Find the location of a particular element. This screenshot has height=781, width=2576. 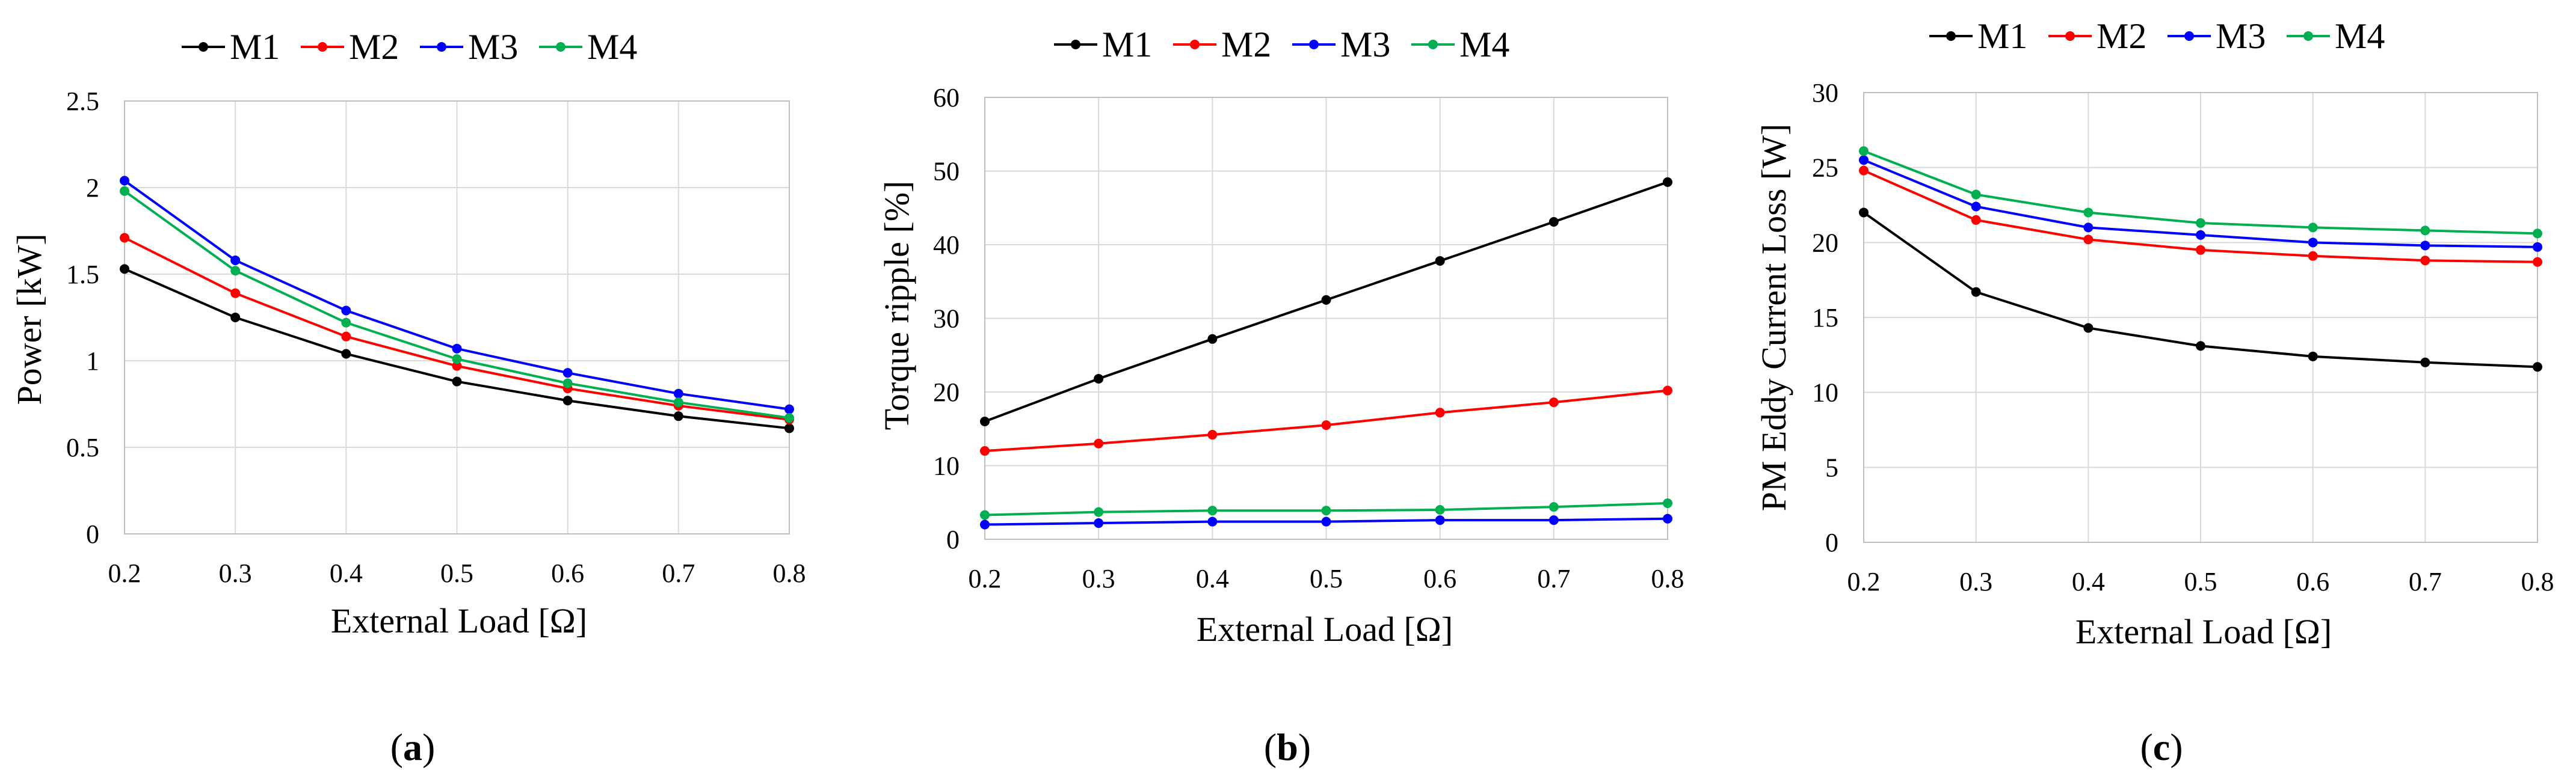

legend-label: M2 is located at coordinates (374, 47).